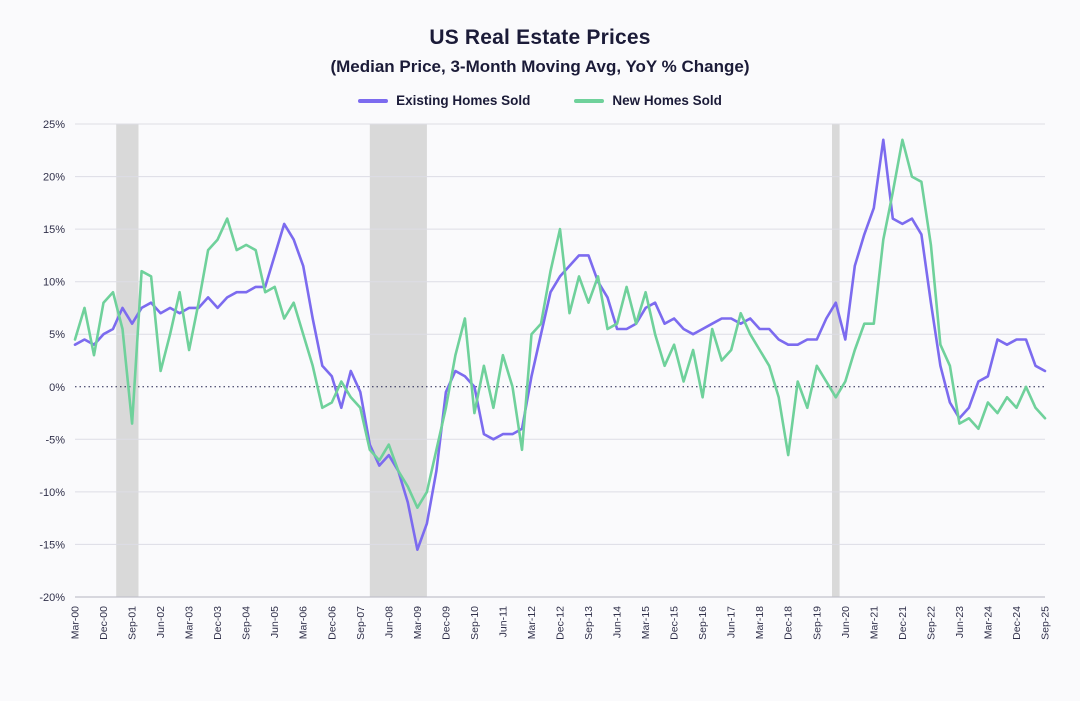 The height and width of the screenshot is (701, 1080). Describe the element at coordinates (540, 100) in the screenshot. I see `legend: Existing Homes Sold New Homes Sold` at that location.